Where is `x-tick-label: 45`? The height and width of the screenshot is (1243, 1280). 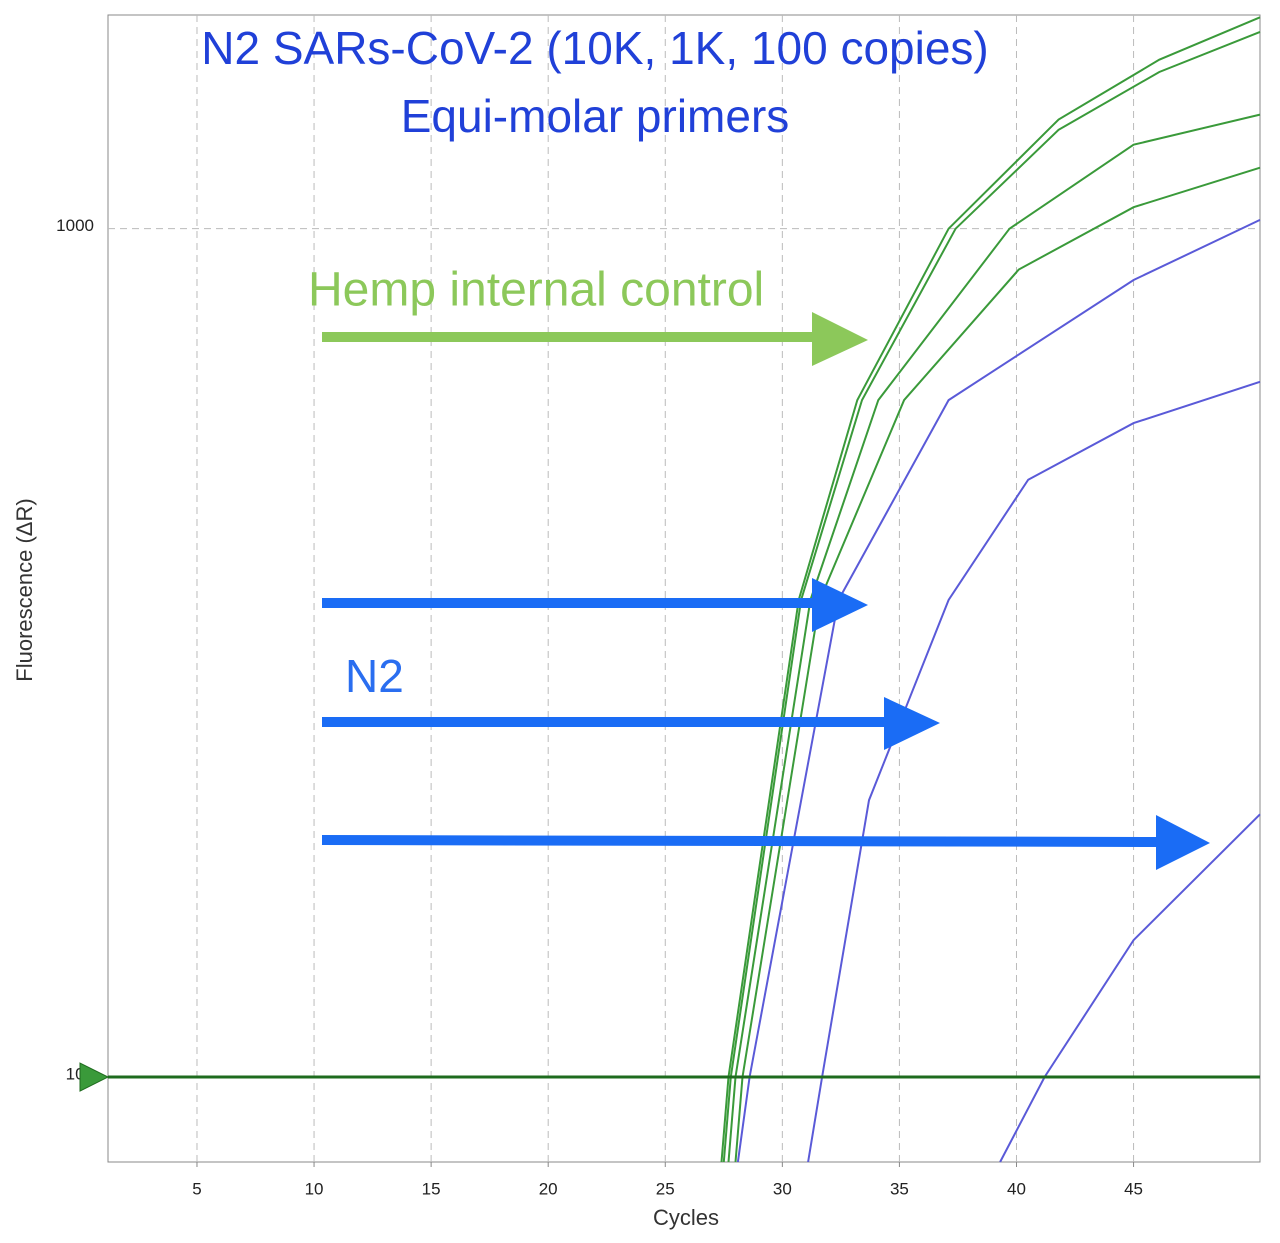
x-tick-label: 45 is located at coordinates (1133, 1188).